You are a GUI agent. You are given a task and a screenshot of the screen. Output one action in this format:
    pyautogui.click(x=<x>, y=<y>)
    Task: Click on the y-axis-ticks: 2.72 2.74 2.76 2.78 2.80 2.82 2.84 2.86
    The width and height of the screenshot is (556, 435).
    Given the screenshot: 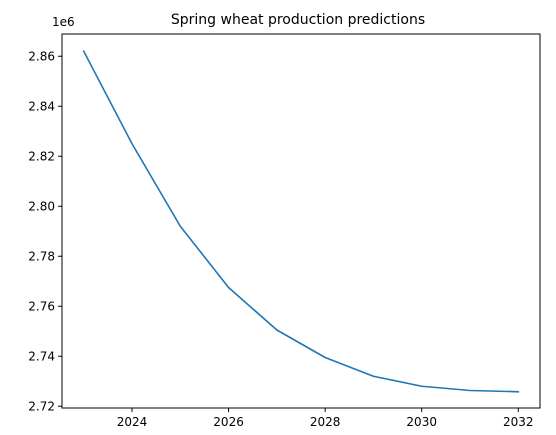 What is the action you would take?
    pyautogui.click(x=45, y=231)
    